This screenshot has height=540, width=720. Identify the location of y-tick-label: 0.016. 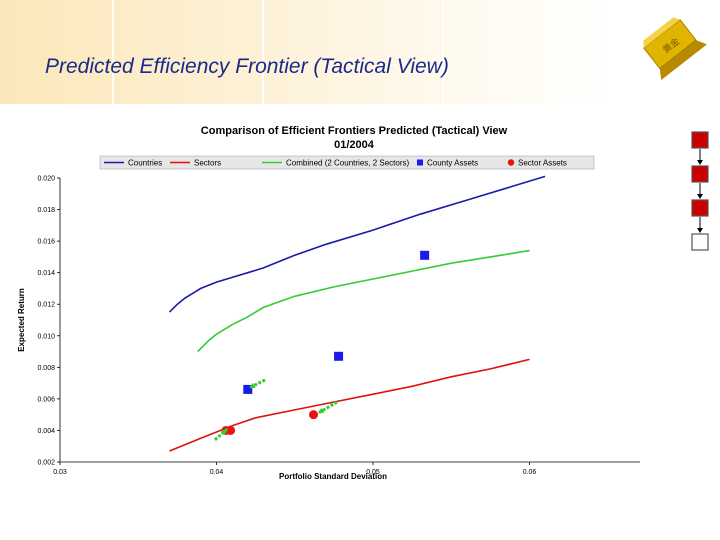
(46, 242).